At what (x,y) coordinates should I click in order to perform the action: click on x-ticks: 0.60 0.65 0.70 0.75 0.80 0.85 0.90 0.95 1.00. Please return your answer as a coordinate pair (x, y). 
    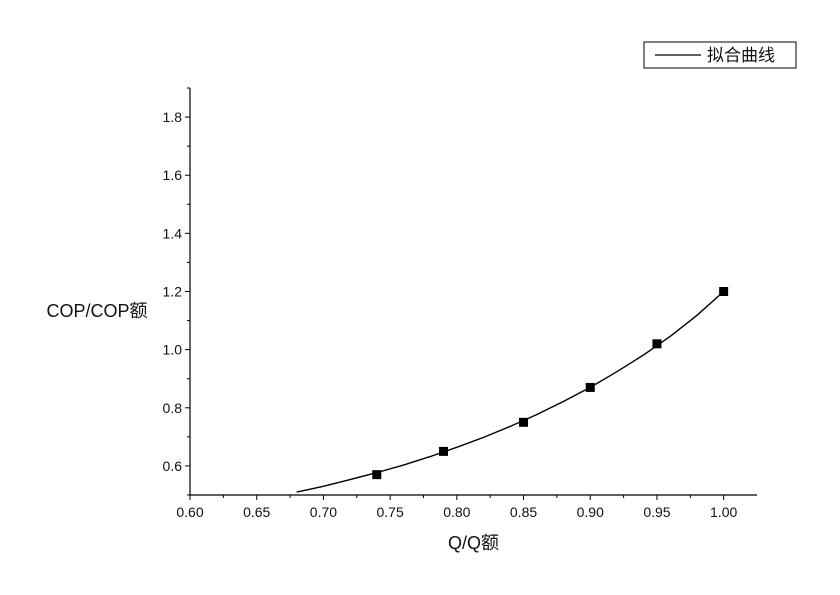
    Looking at the image, I should click on (456, 507).